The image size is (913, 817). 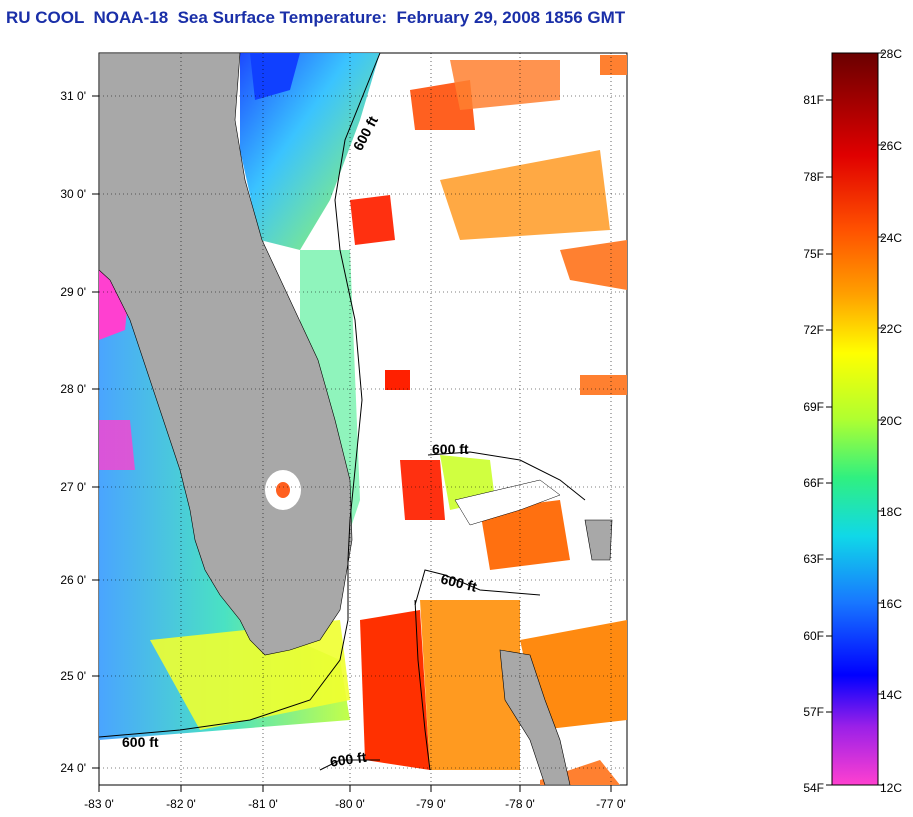 What do you see at coordinates (450, 449) in the screenshot?
I see `contour-label-2: 600 ft` at bounding box center [450, 449].